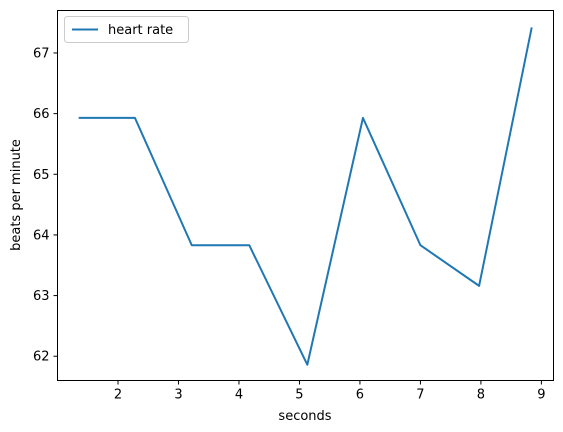 The image size is (563, 432). What do you see at coordinates (178, 395) in the screenshot?
I see `x-tick-label: 3` at bounding box center [178, 395].